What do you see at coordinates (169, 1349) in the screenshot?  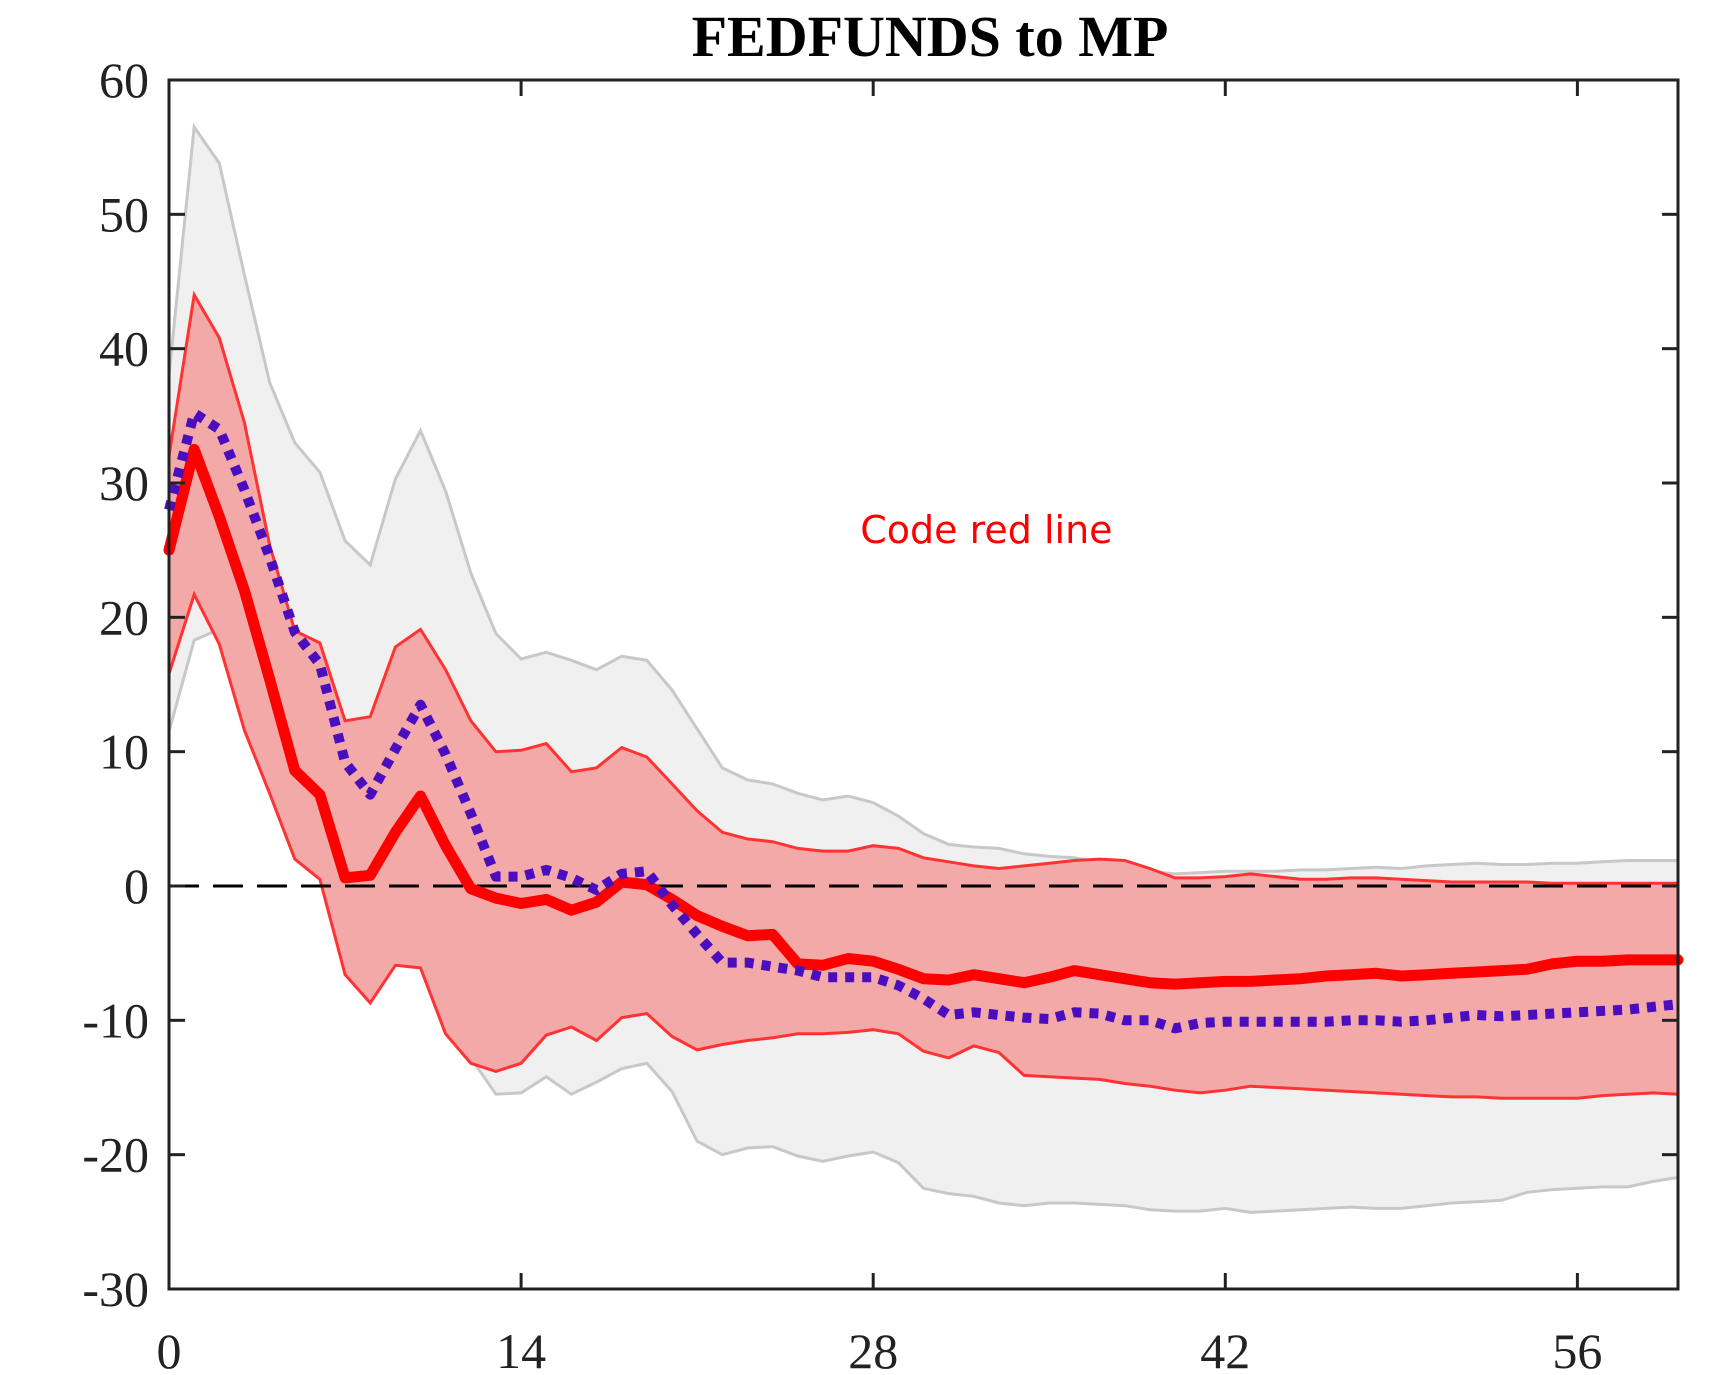 I see `x-tick-label: 0` at bounding box center [169, 1349].